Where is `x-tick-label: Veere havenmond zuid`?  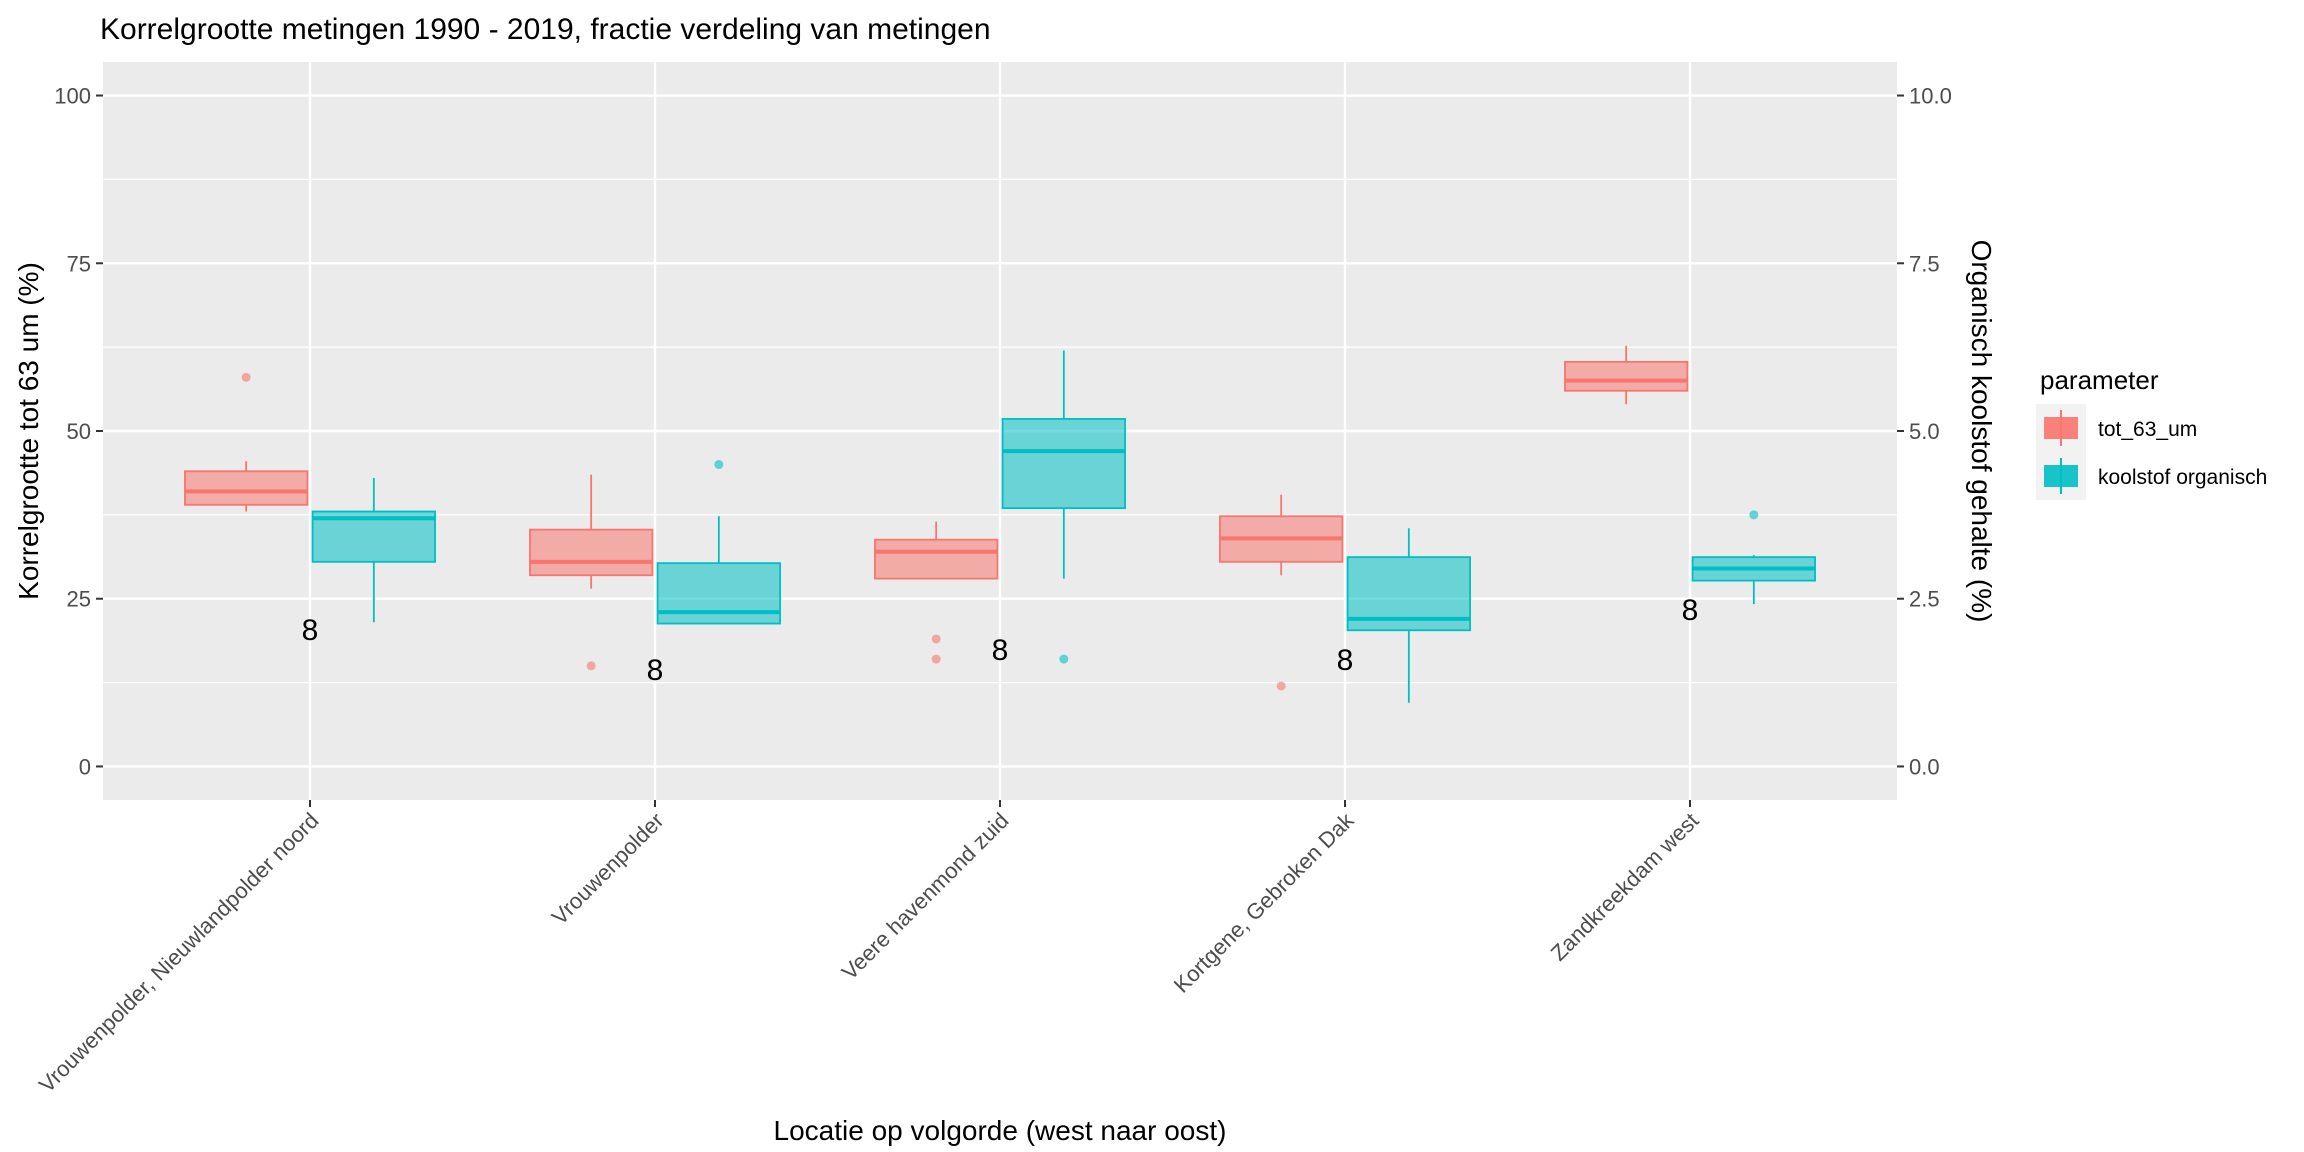
x-tick-label: Veere havenmond zuid is located at coordinates (925, 896).